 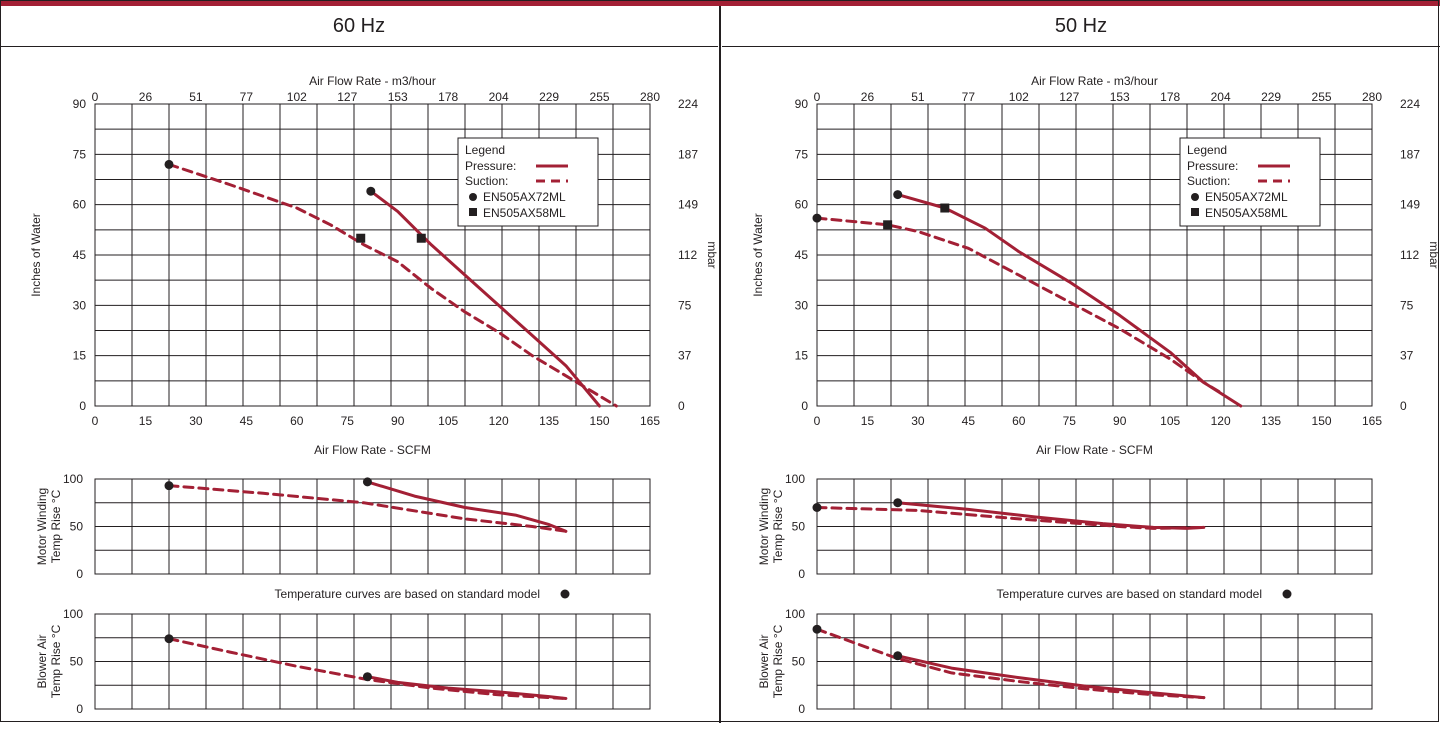 I want to click on x2-tick-label: 0, so click(x=95, y=97).